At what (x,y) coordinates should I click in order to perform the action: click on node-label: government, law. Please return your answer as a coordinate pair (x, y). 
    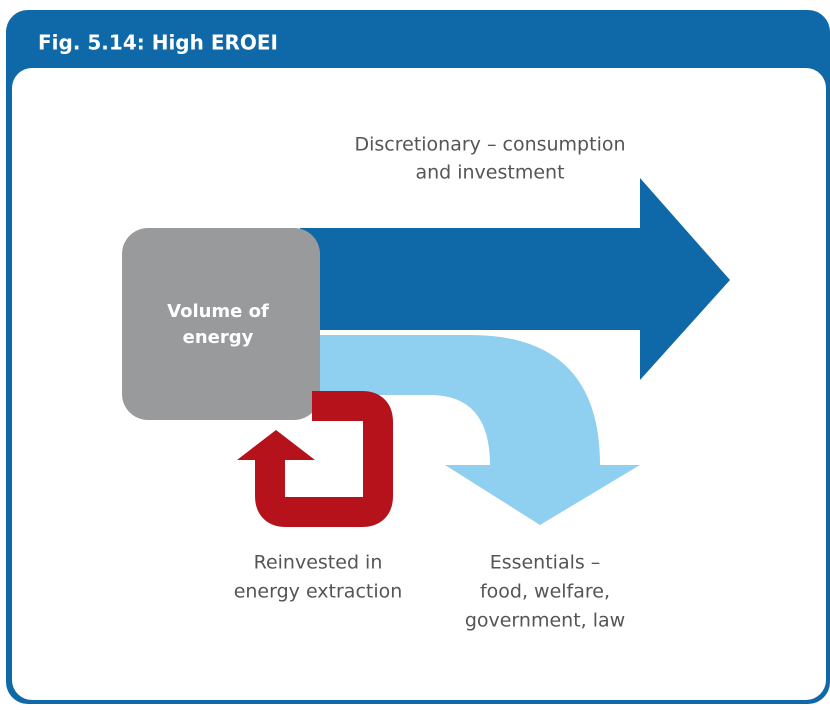
    Looking at the image, I should click on (545, 621).